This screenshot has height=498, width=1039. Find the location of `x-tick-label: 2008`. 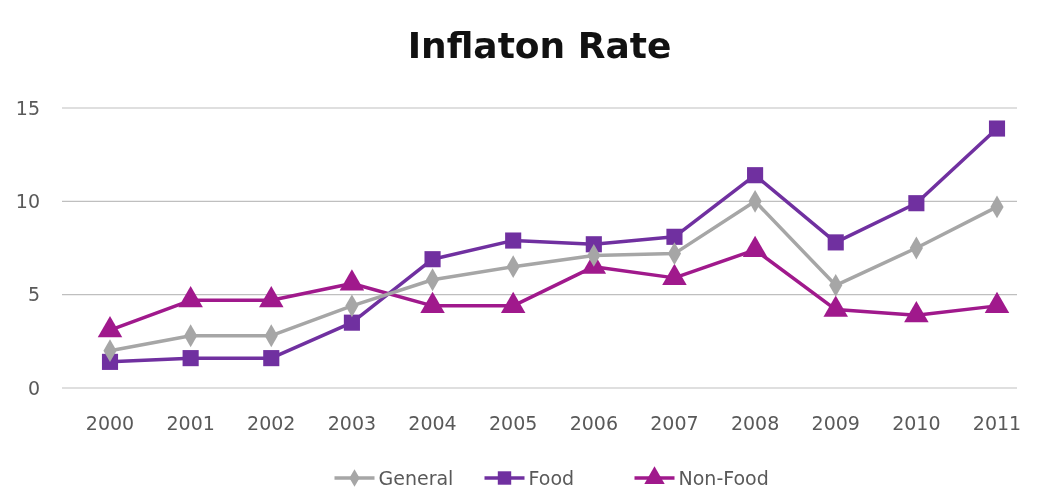

x-tick-label: 2008 is located at coordinates (755, 423).